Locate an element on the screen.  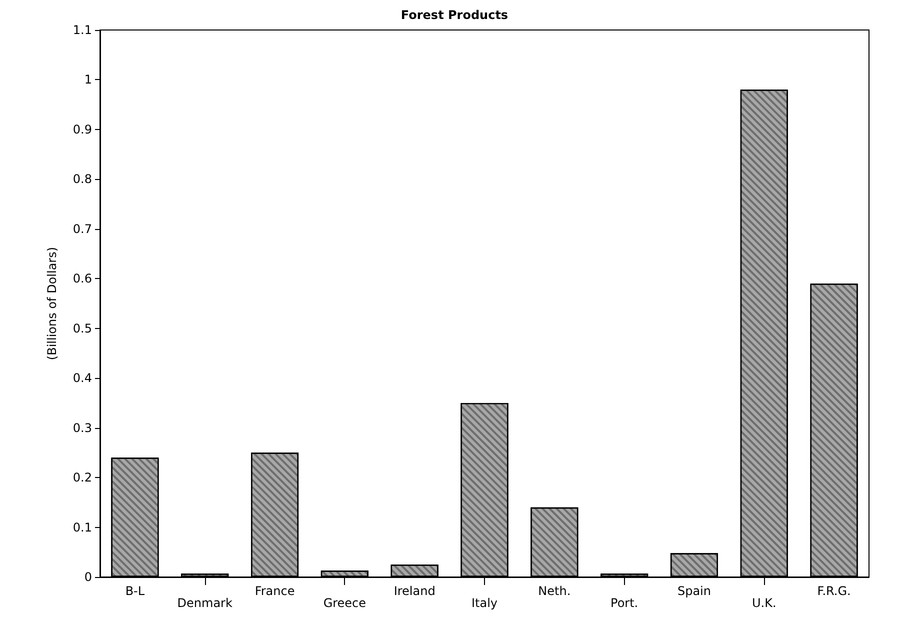
y-tick-label: 0.7 is located at coordinates (82, 229).